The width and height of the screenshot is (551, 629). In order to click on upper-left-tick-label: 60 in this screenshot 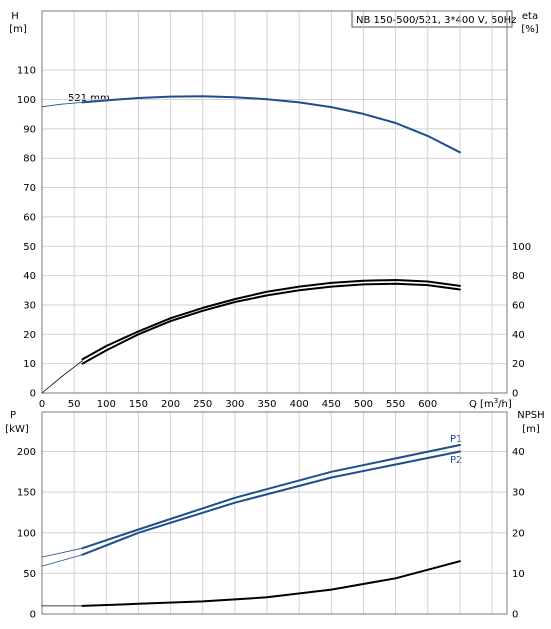, I will do `click(29, 217)`.